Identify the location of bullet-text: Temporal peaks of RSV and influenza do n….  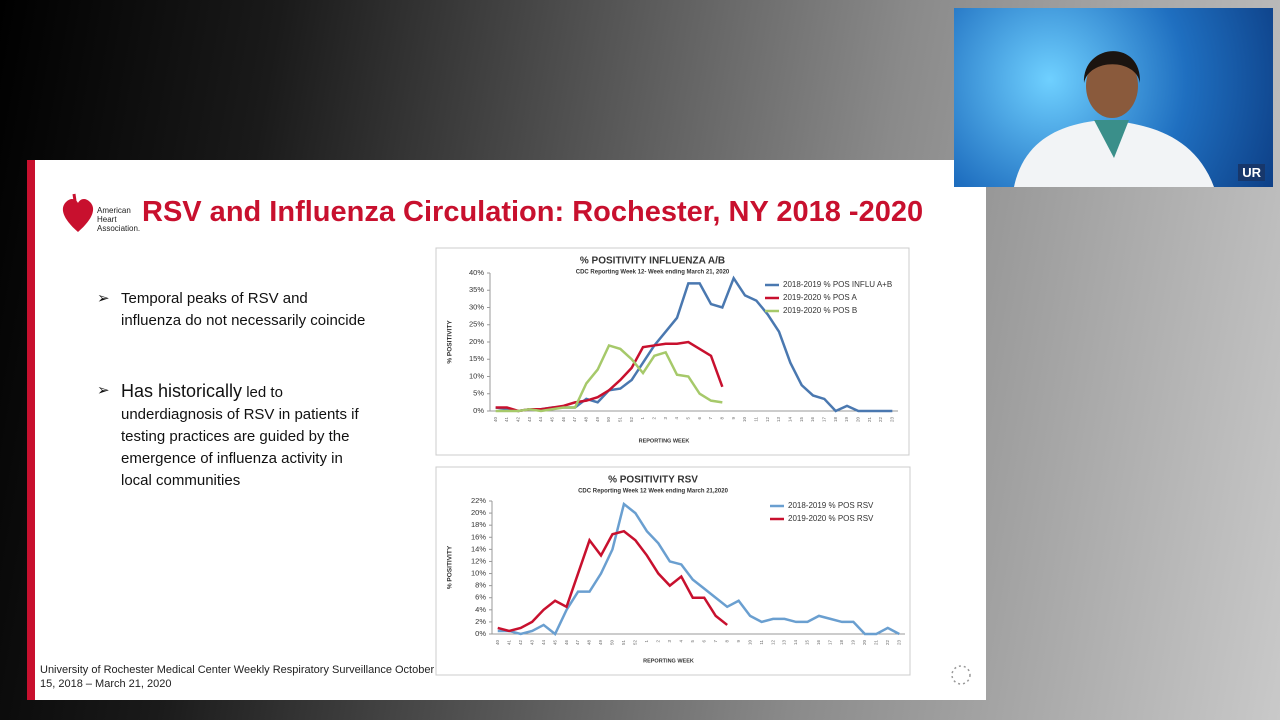
(243, 309).